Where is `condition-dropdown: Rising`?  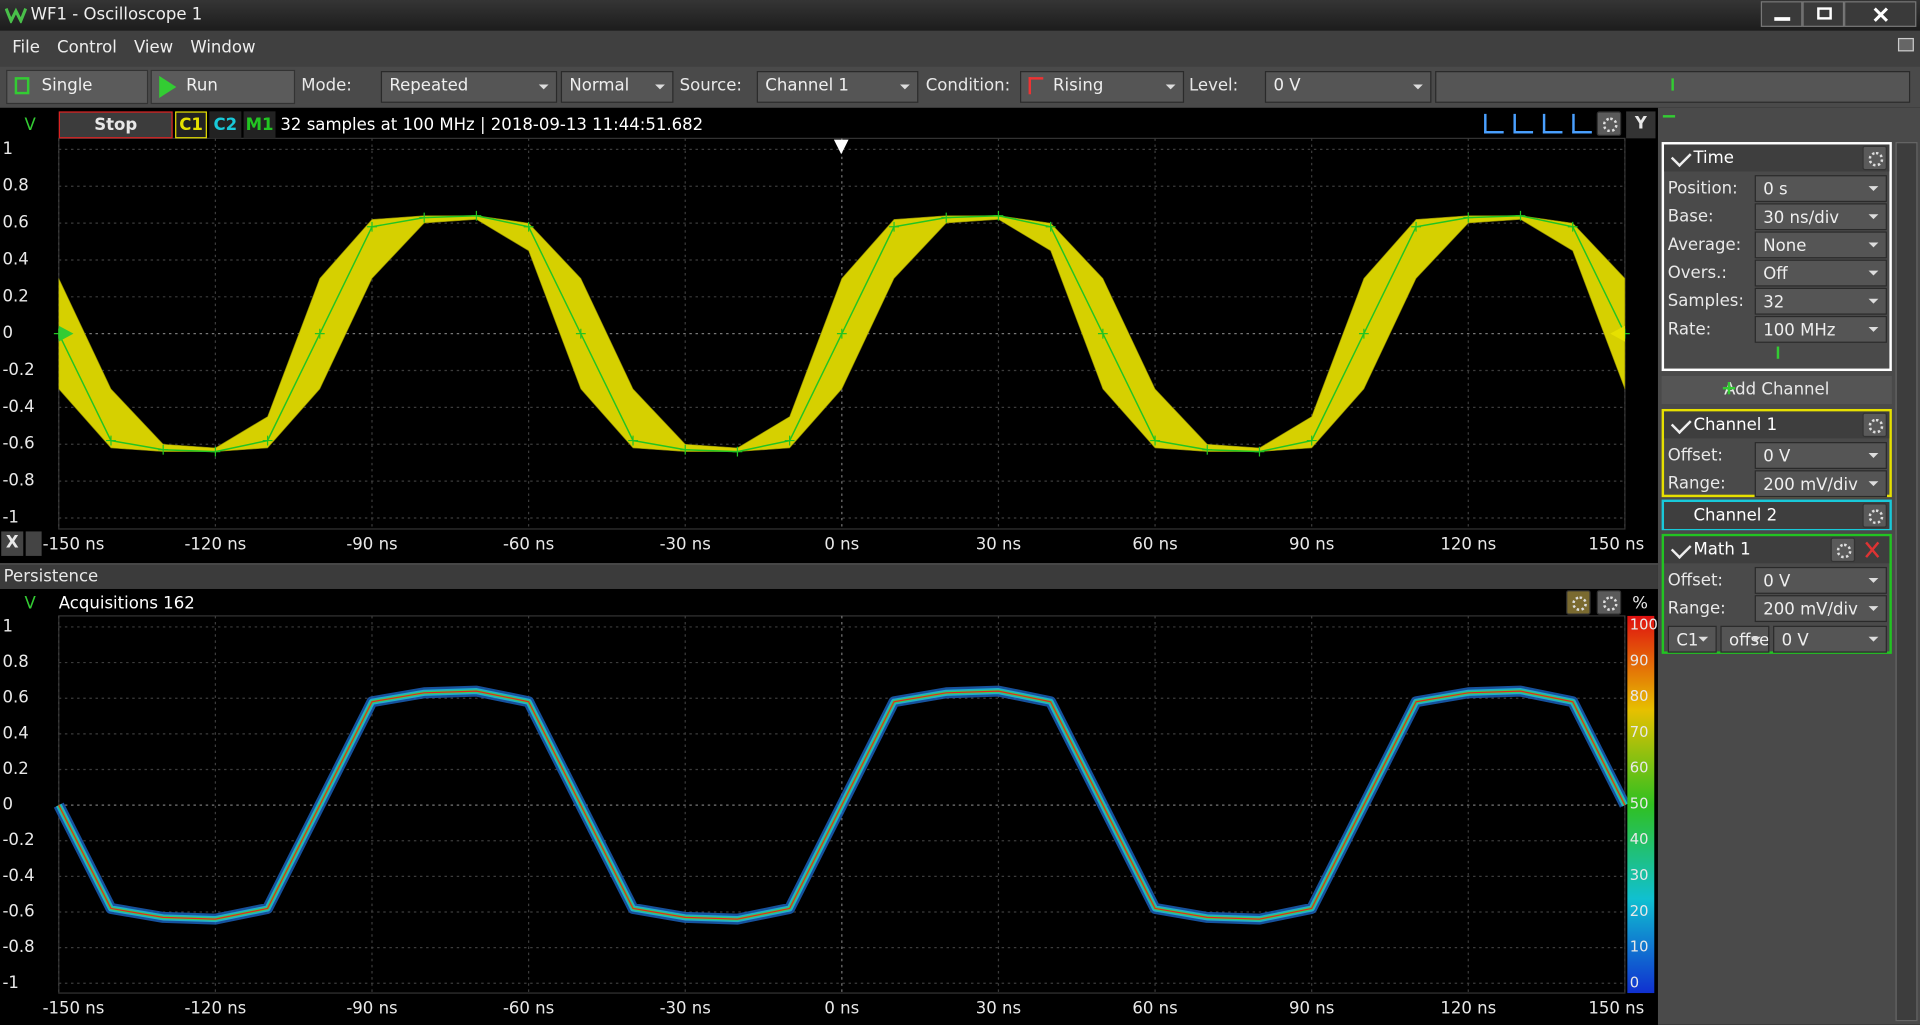
condition-dropdown: Rising is located at coordinates (1102, 87).